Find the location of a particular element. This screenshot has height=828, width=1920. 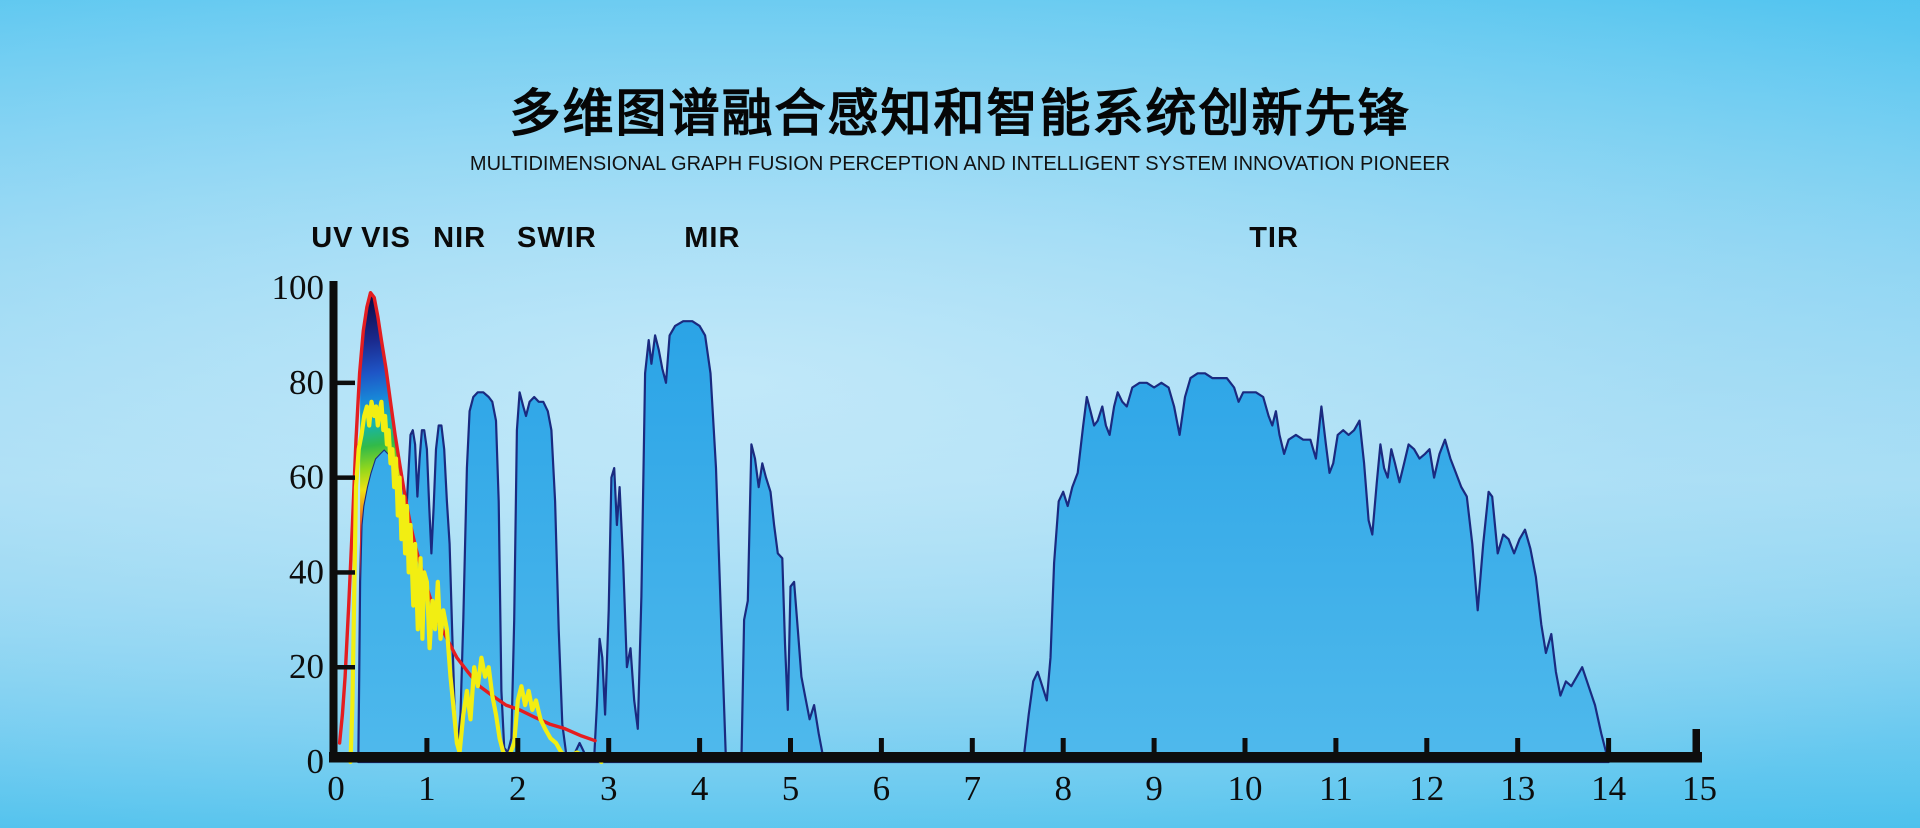

x-axis-end-tick is located at coordinates (1696, 741).